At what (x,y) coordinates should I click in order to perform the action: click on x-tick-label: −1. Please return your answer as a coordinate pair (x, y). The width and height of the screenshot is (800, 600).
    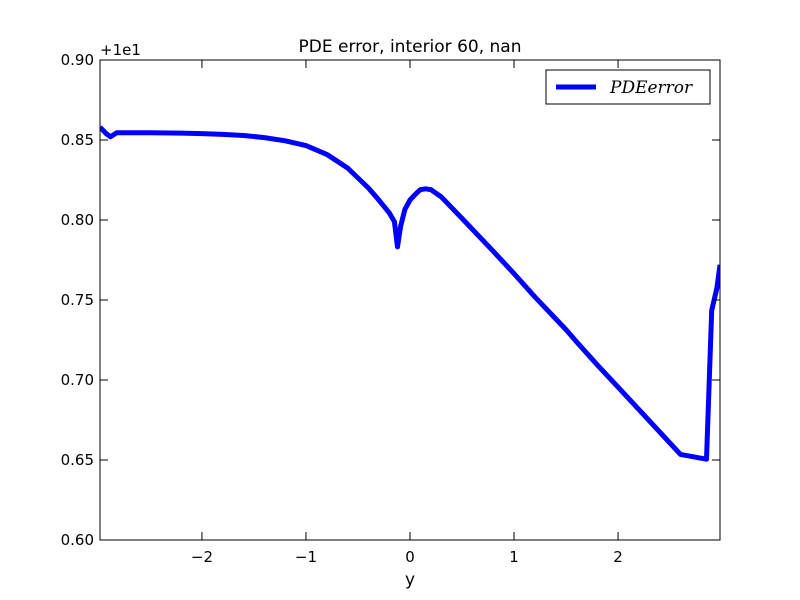
    Looking at the image, I should click on (306, 557).